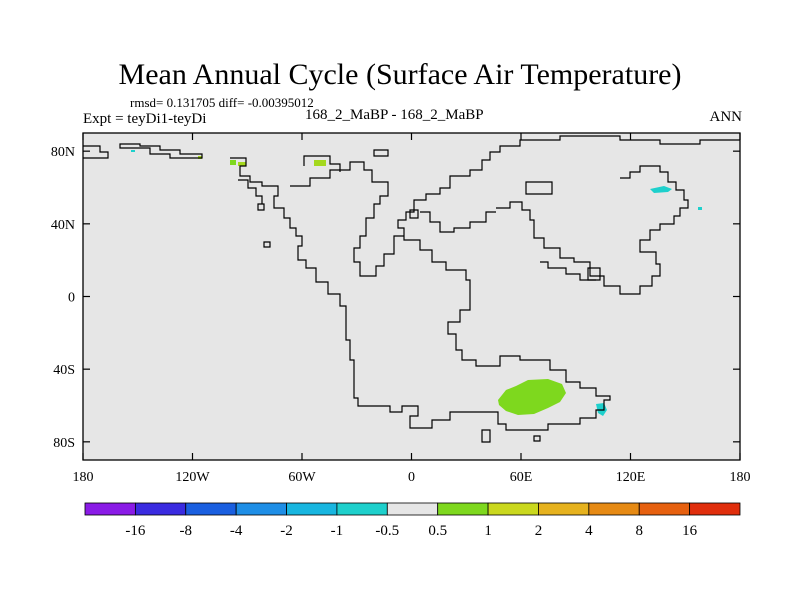 The width and height of the screenshot is (800, 600). I want to click on y-tick-label: 40N, so click(63, 225).